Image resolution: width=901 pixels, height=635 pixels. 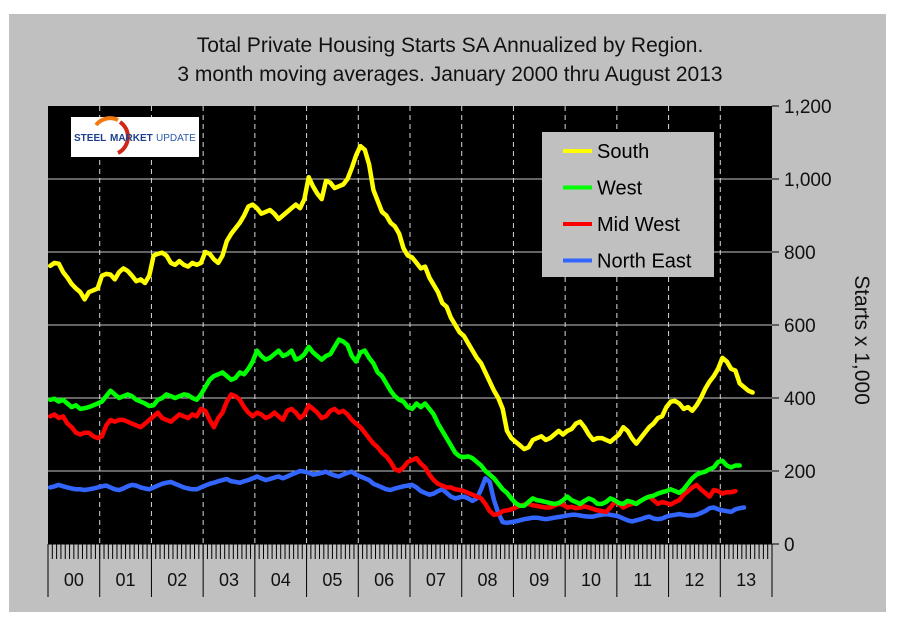 What do you see at coordinates (177, 580) in the screenshot?
I see `x-tick-label: 02` at bounding box center [177, 580].